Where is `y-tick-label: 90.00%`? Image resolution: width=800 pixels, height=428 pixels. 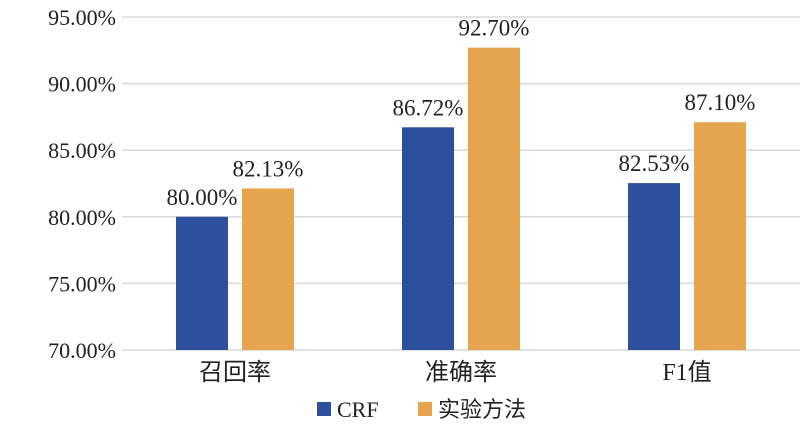 y-tick-label: 90.00% is located at coordinates (82, 84).